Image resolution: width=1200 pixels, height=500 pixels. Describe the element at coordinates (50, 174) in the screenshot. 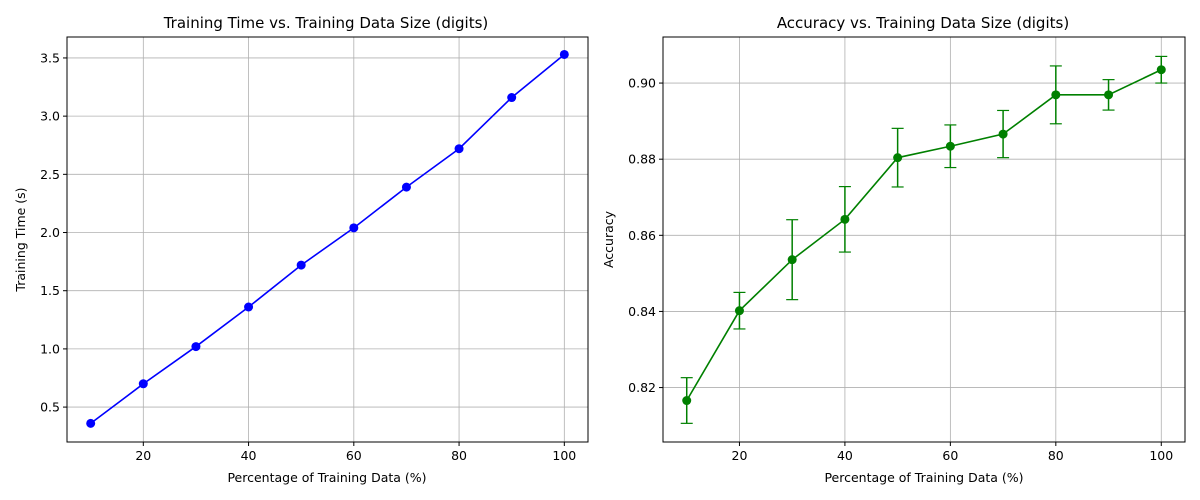

I see `y-tick-label: 2.5` at that location.